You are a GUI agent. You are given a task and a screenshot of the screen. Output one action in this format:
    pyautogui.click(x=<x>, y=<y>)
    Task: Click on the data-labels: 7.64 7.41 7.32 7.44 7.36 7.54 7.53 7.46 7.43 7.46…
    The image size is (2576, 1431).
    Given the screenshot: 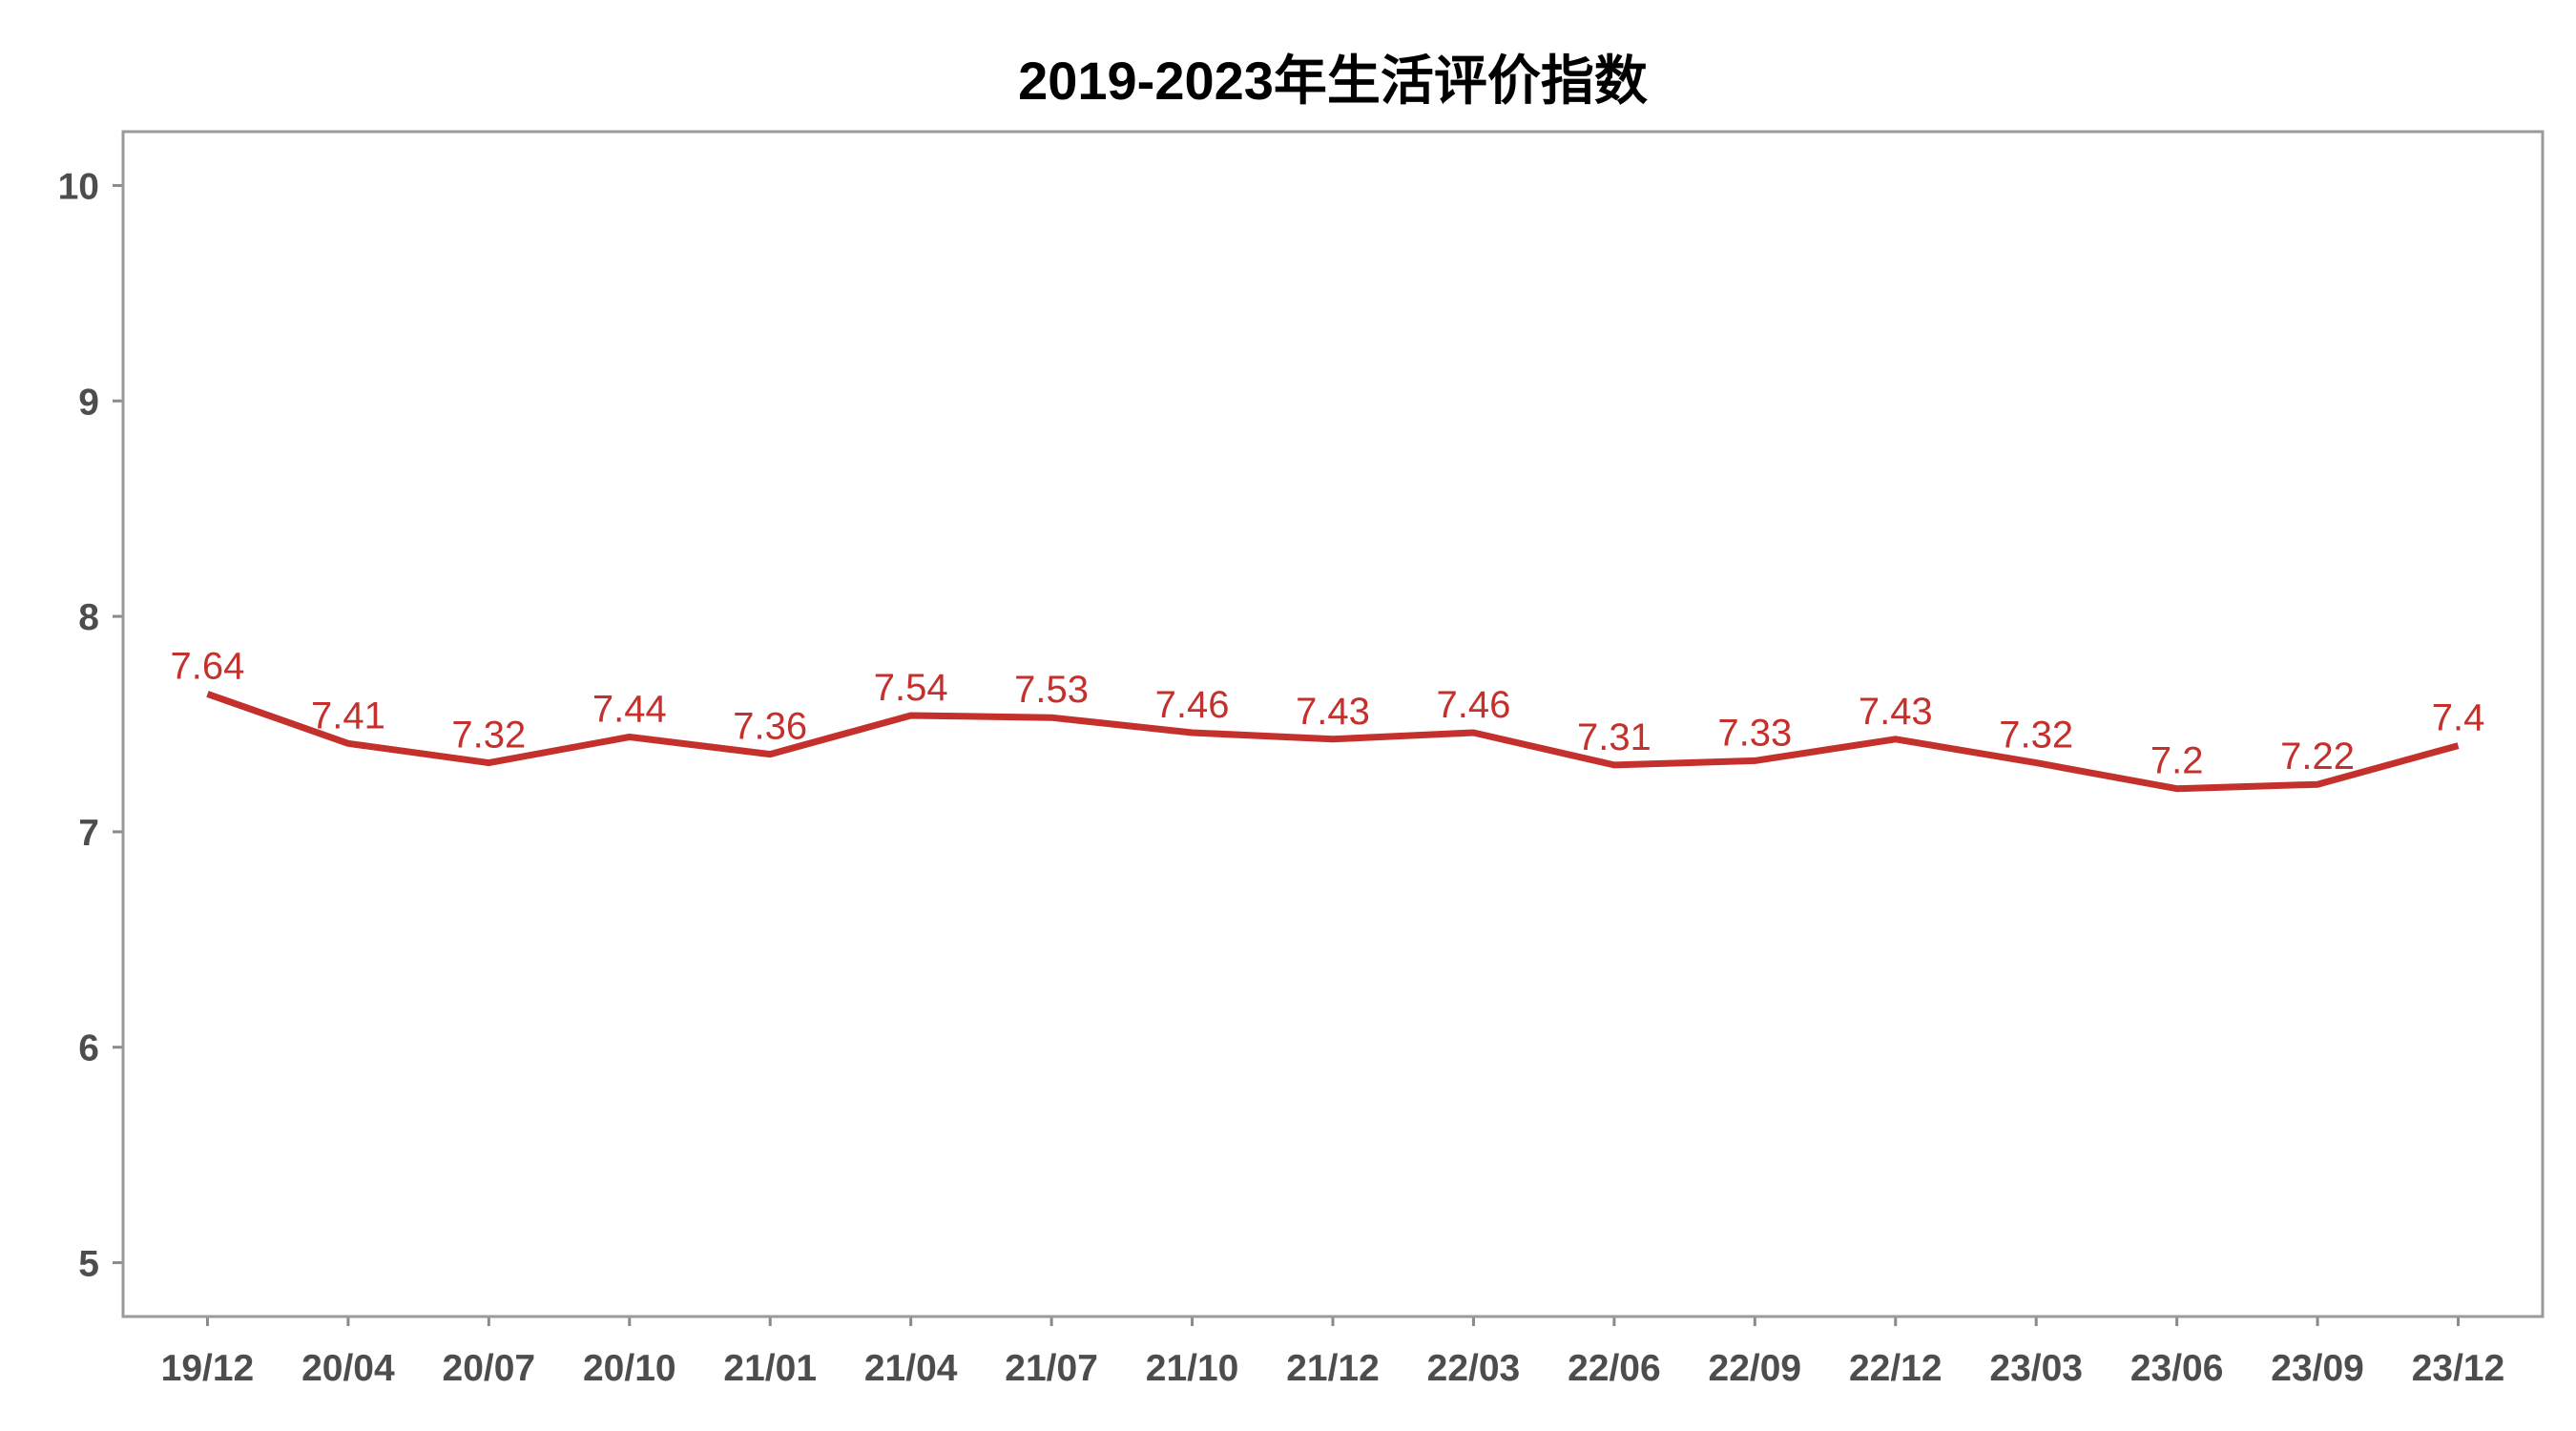 What is the action you would take?
    pyautogui.click(x=1328, y=713)
    